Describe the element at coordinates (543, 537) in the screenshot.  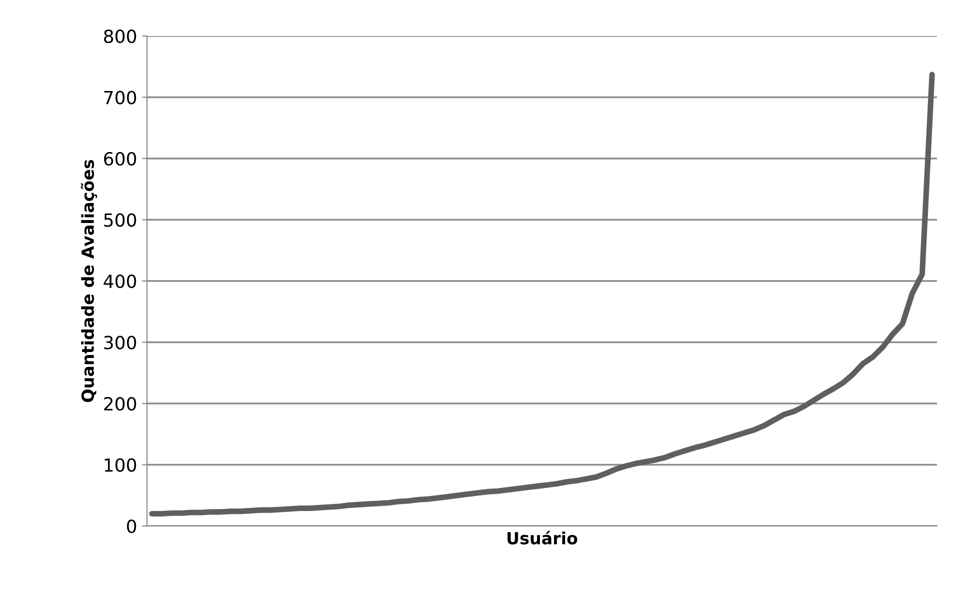
I see `x-axis-title: Usuário` at that location.